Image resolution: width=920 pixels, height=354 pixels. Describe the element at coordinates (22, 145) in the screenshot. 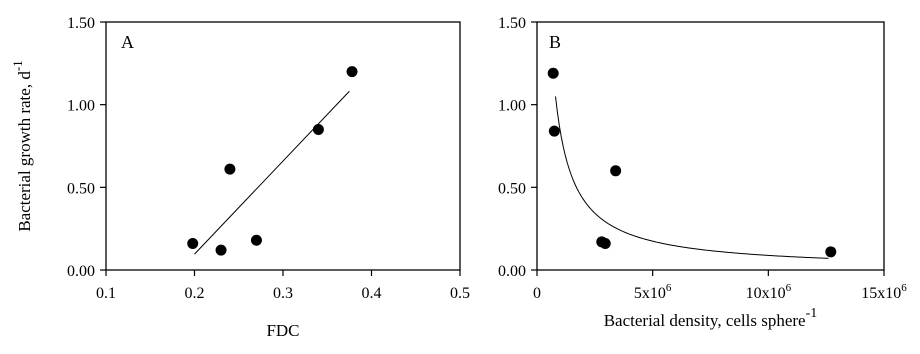

I see `y-axis-label: Bacterial growth rate, d-1` at that location.